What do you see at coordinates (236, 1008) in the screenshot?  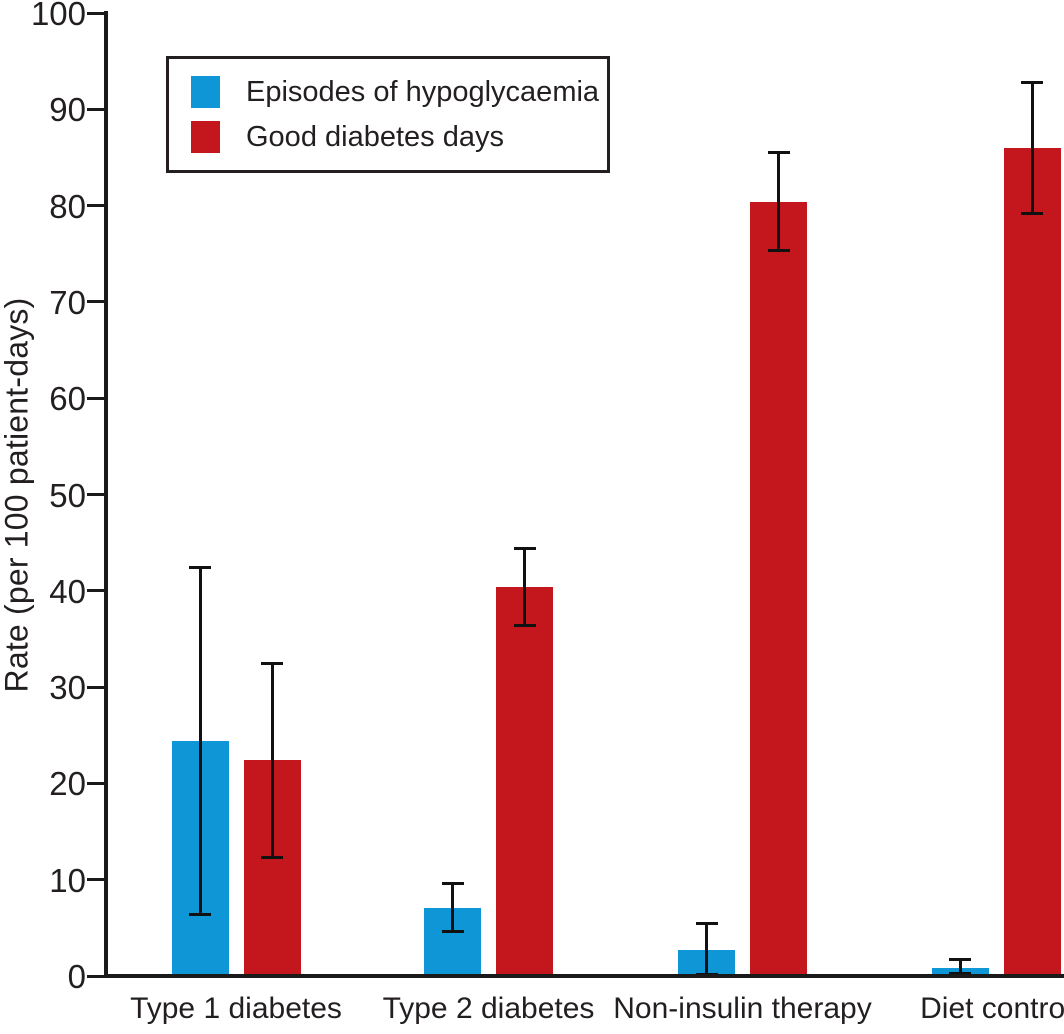 I see `x-category-label-1: Type 1 diabetes` at bounding box center [236, 1008].